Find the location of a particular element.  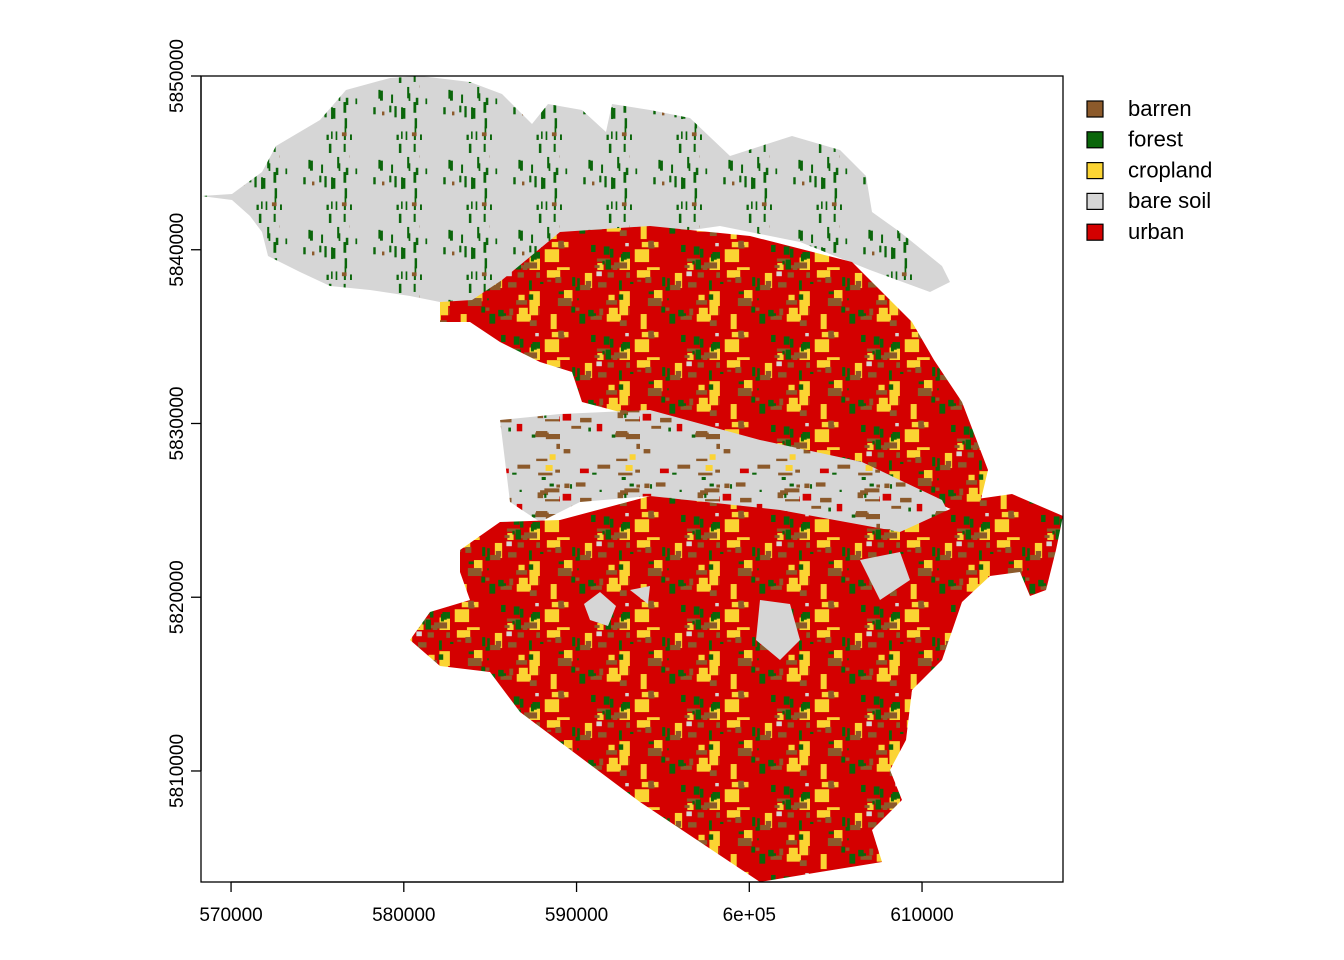

x-tick-label: 580000 is located at coordinates (403, 915).